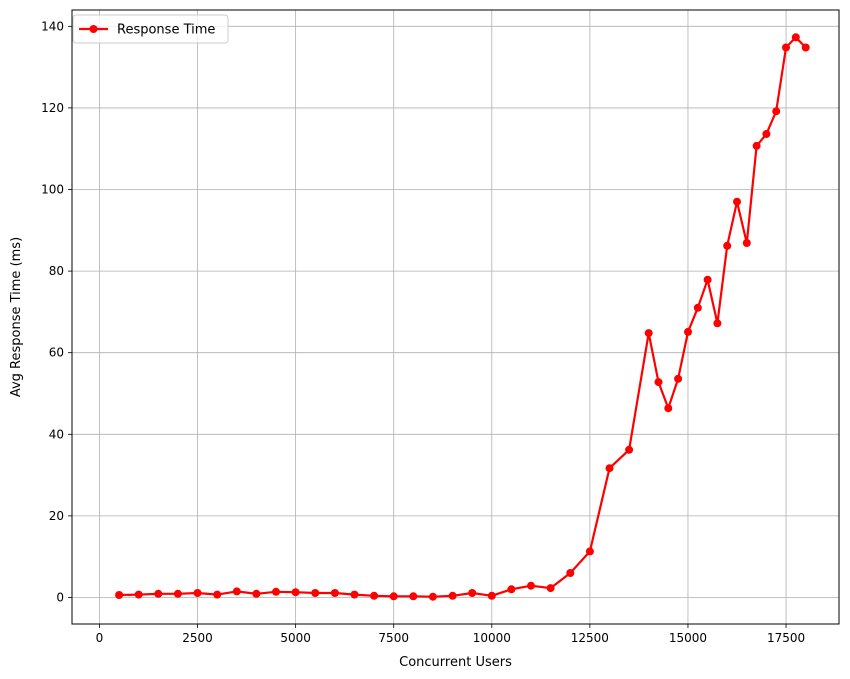 The image size is (850, 679). I want to click on x-tick-label: 5000, so click(295, 638).